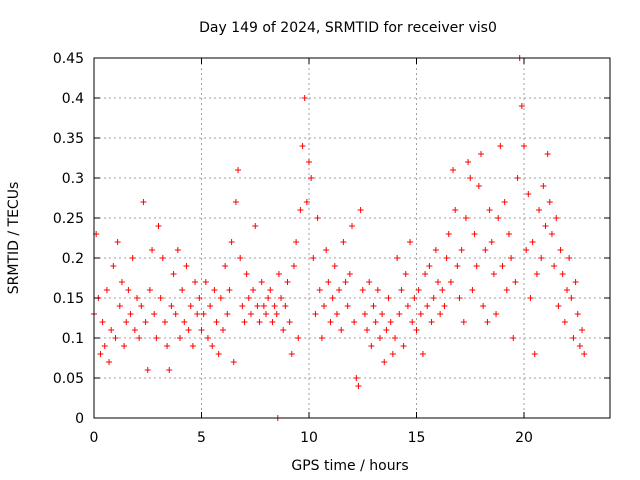  I want to click on x-tick-label: 0, so click(94, 438).